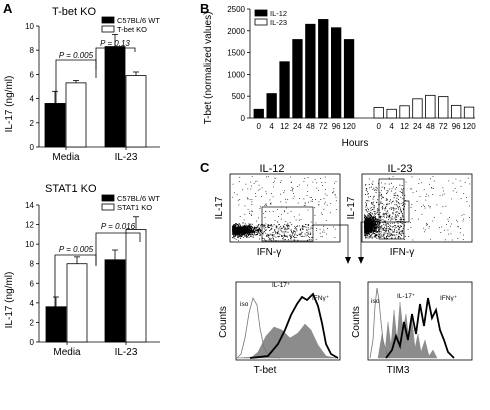  I want to click on significance-brackets: P = 0.005 P = 0.016, so click(97, 270).